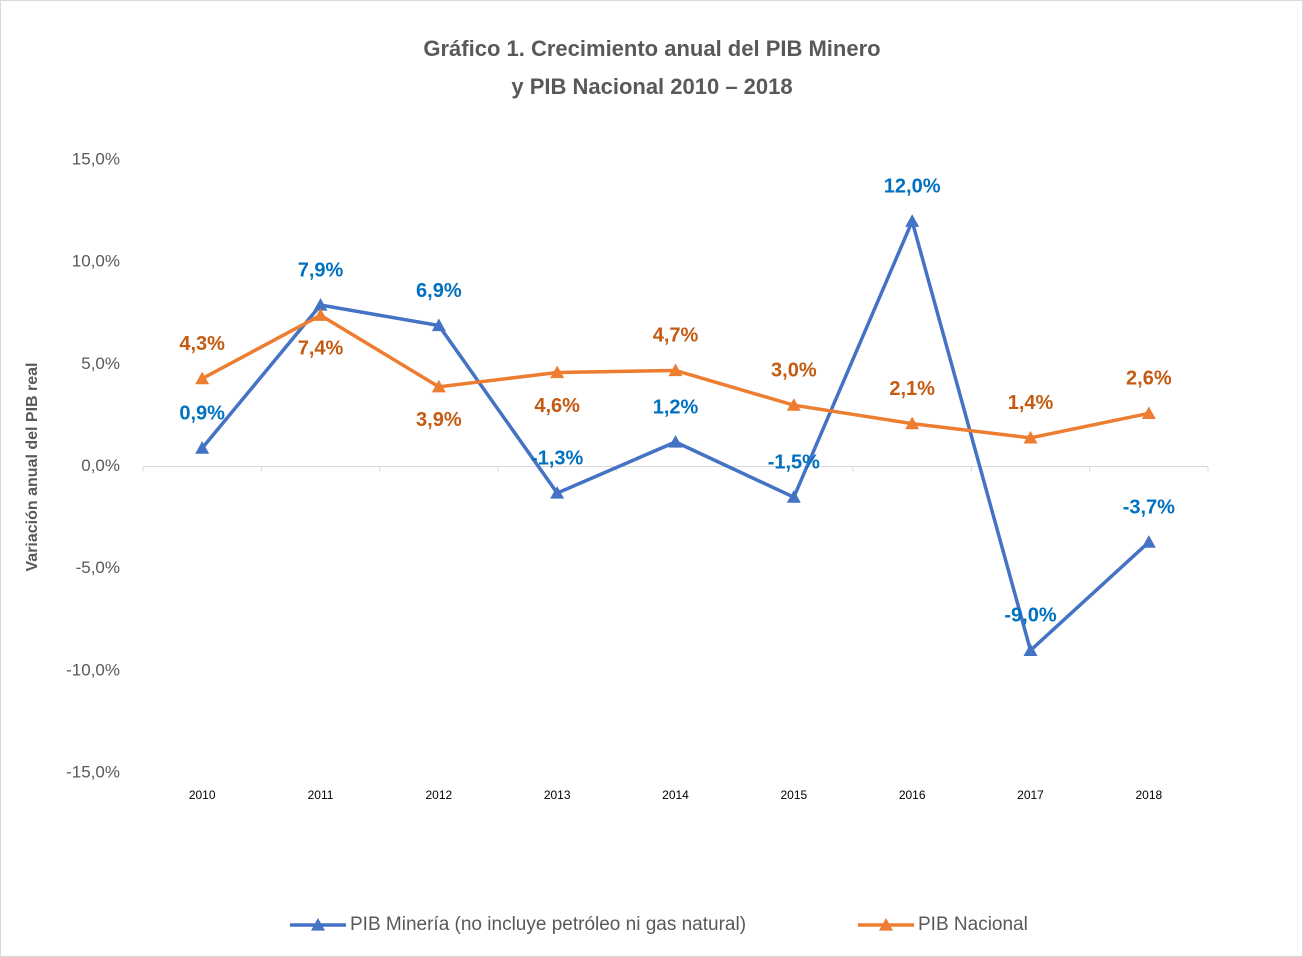 The image size is (1303, 957). I want to click on y-tick-label: 0,0%, so click(100, 465).